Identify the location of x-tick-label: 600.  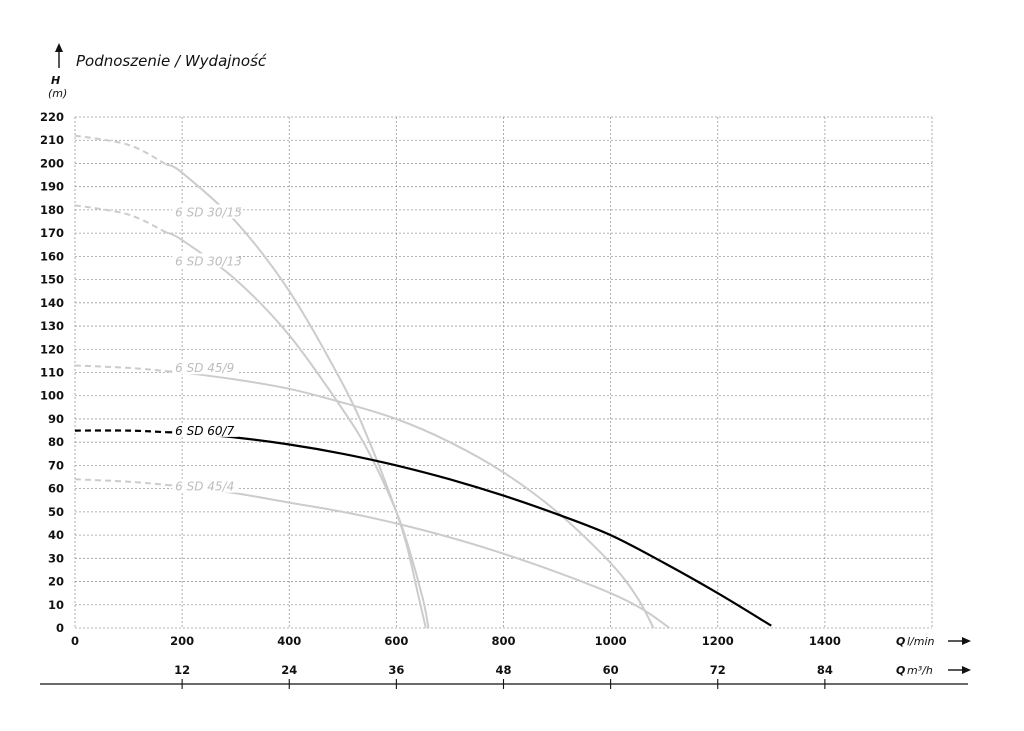
(396, 641).